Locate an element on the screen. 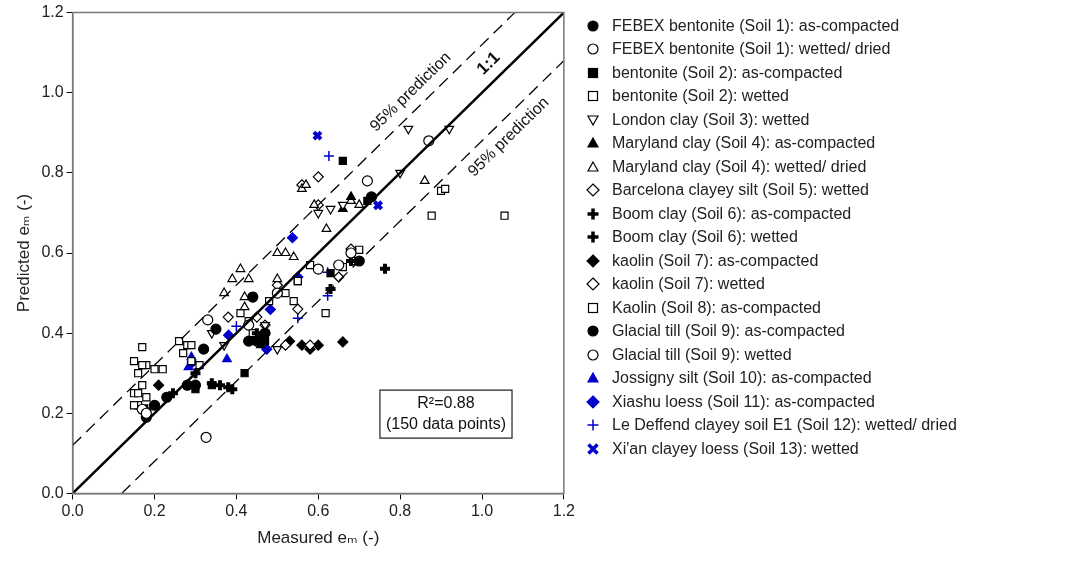 This screenshot has width=1065, height=563. x-tick-label: 0.6 is located at coordinates (318, 511).